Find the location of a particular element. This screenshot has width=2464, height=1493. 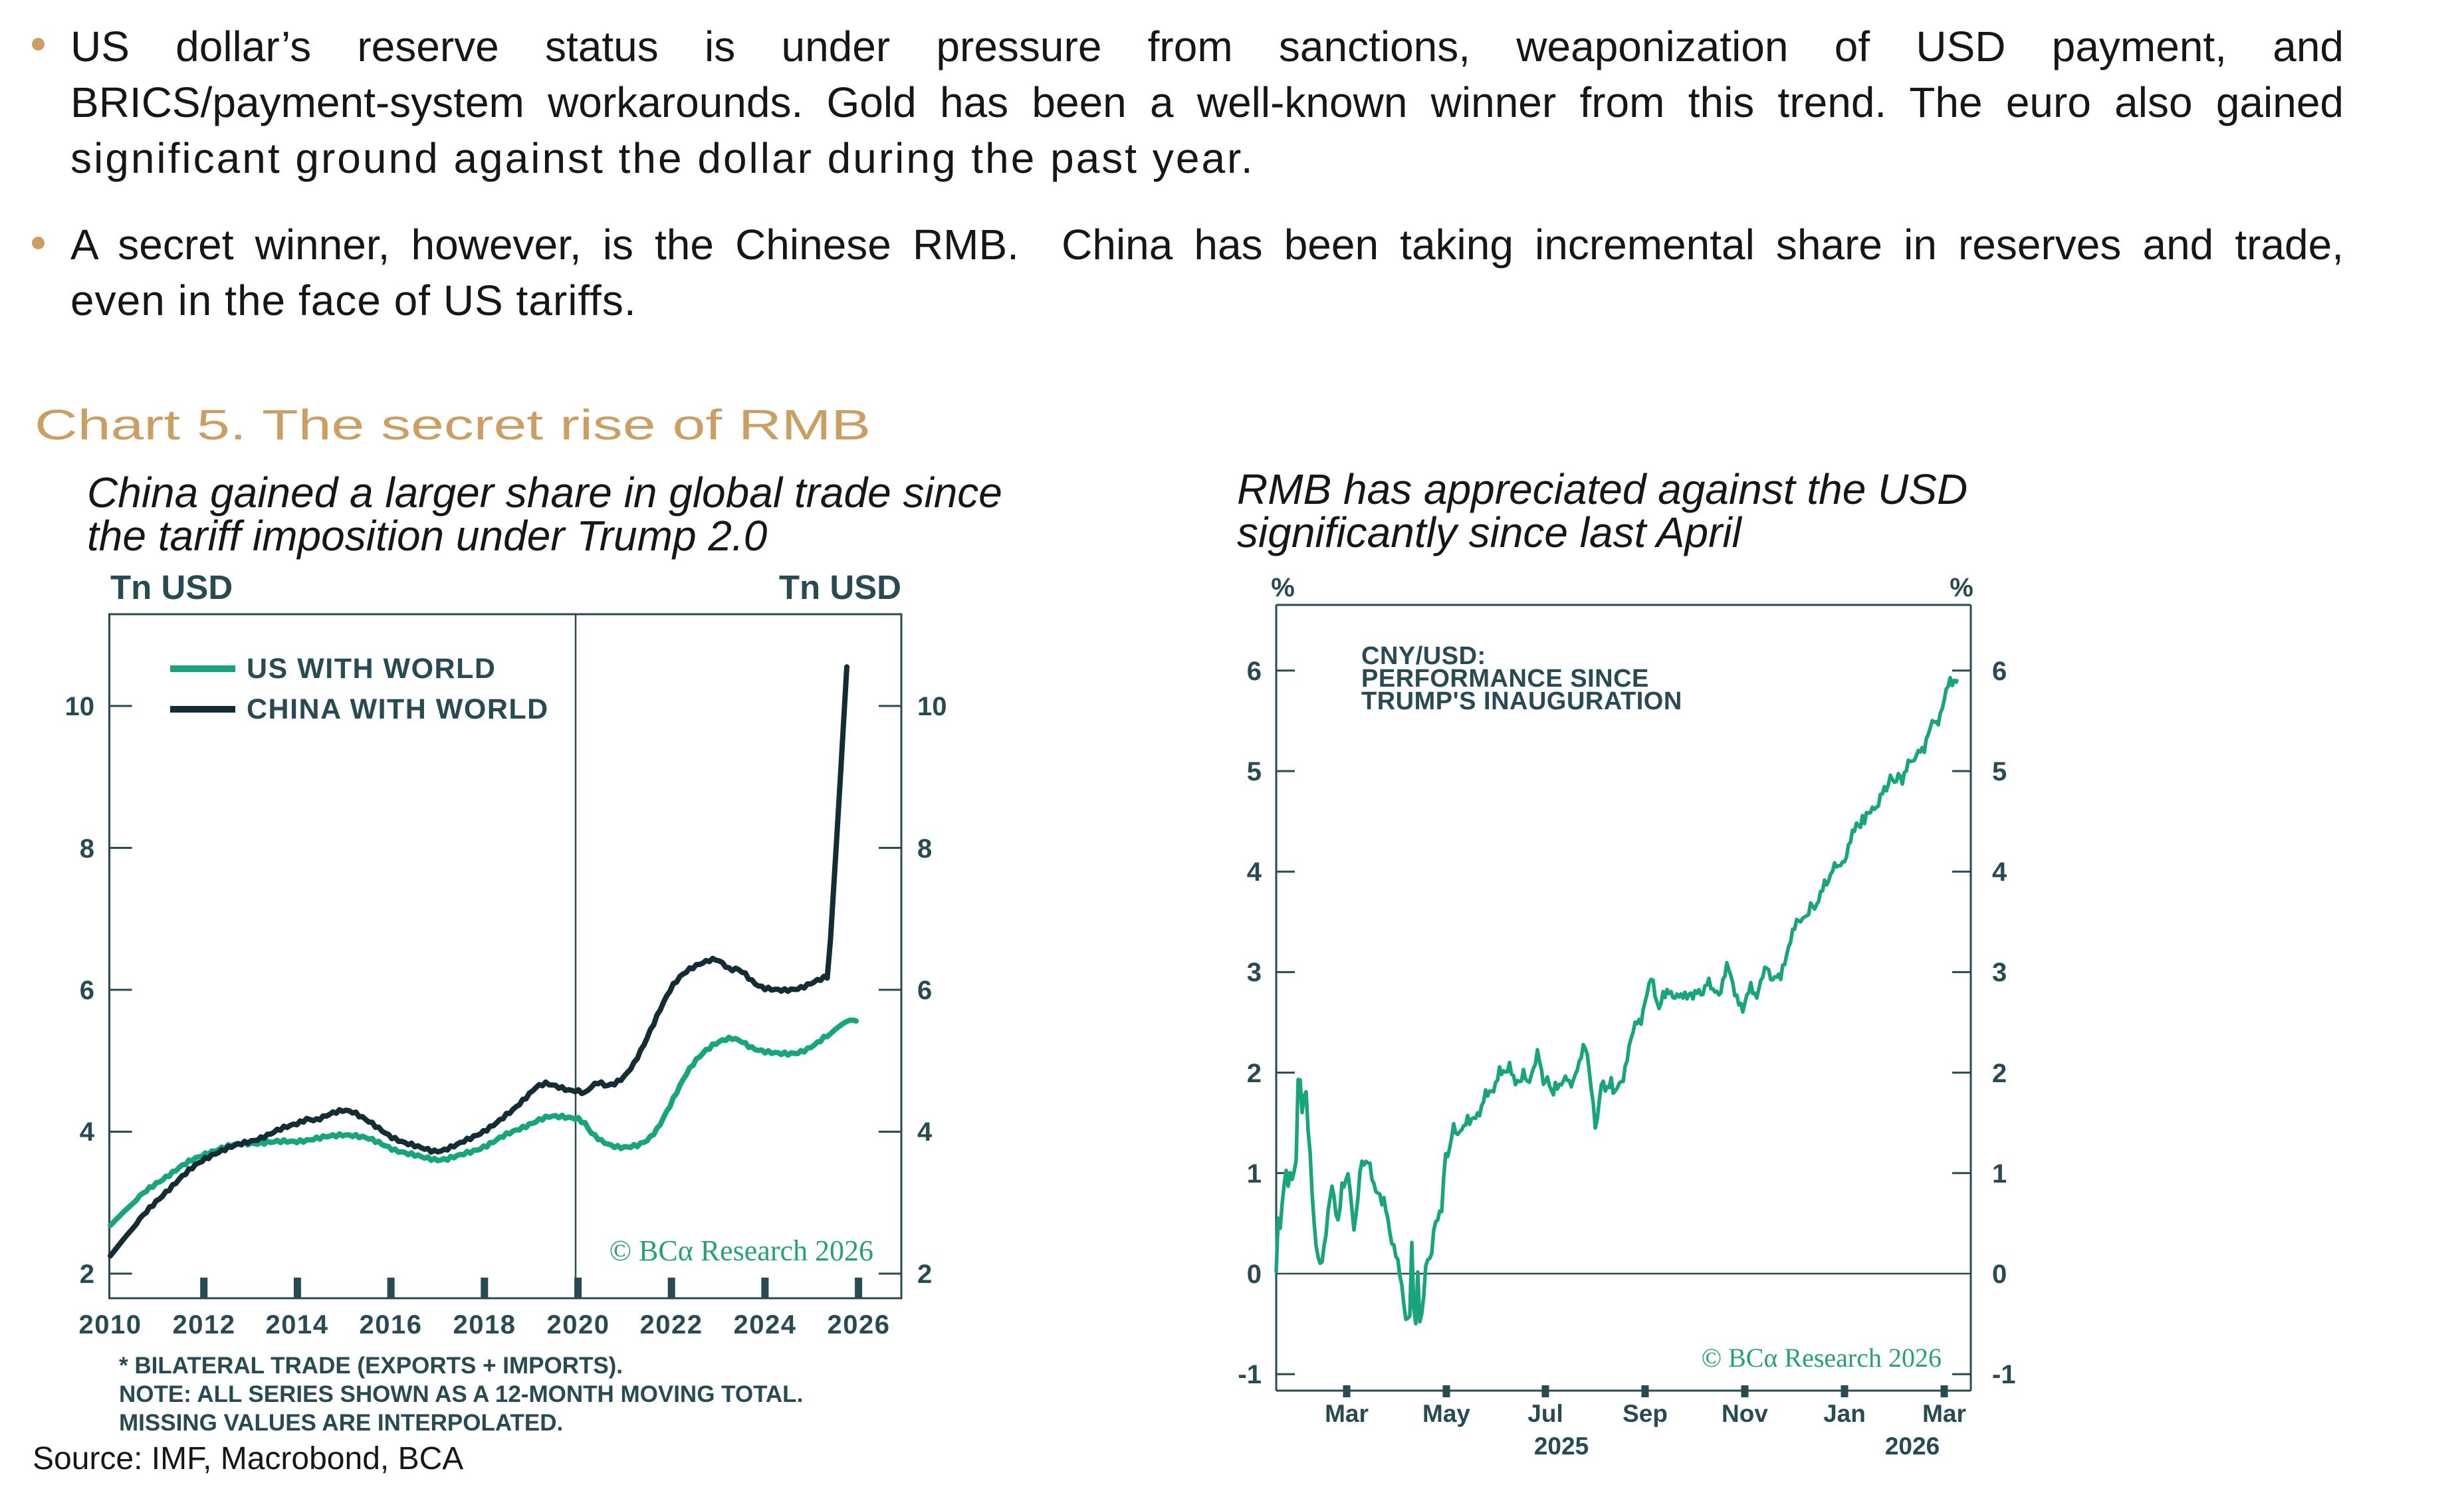

svg-text: 2014 is located at coordinates (297, 1324).